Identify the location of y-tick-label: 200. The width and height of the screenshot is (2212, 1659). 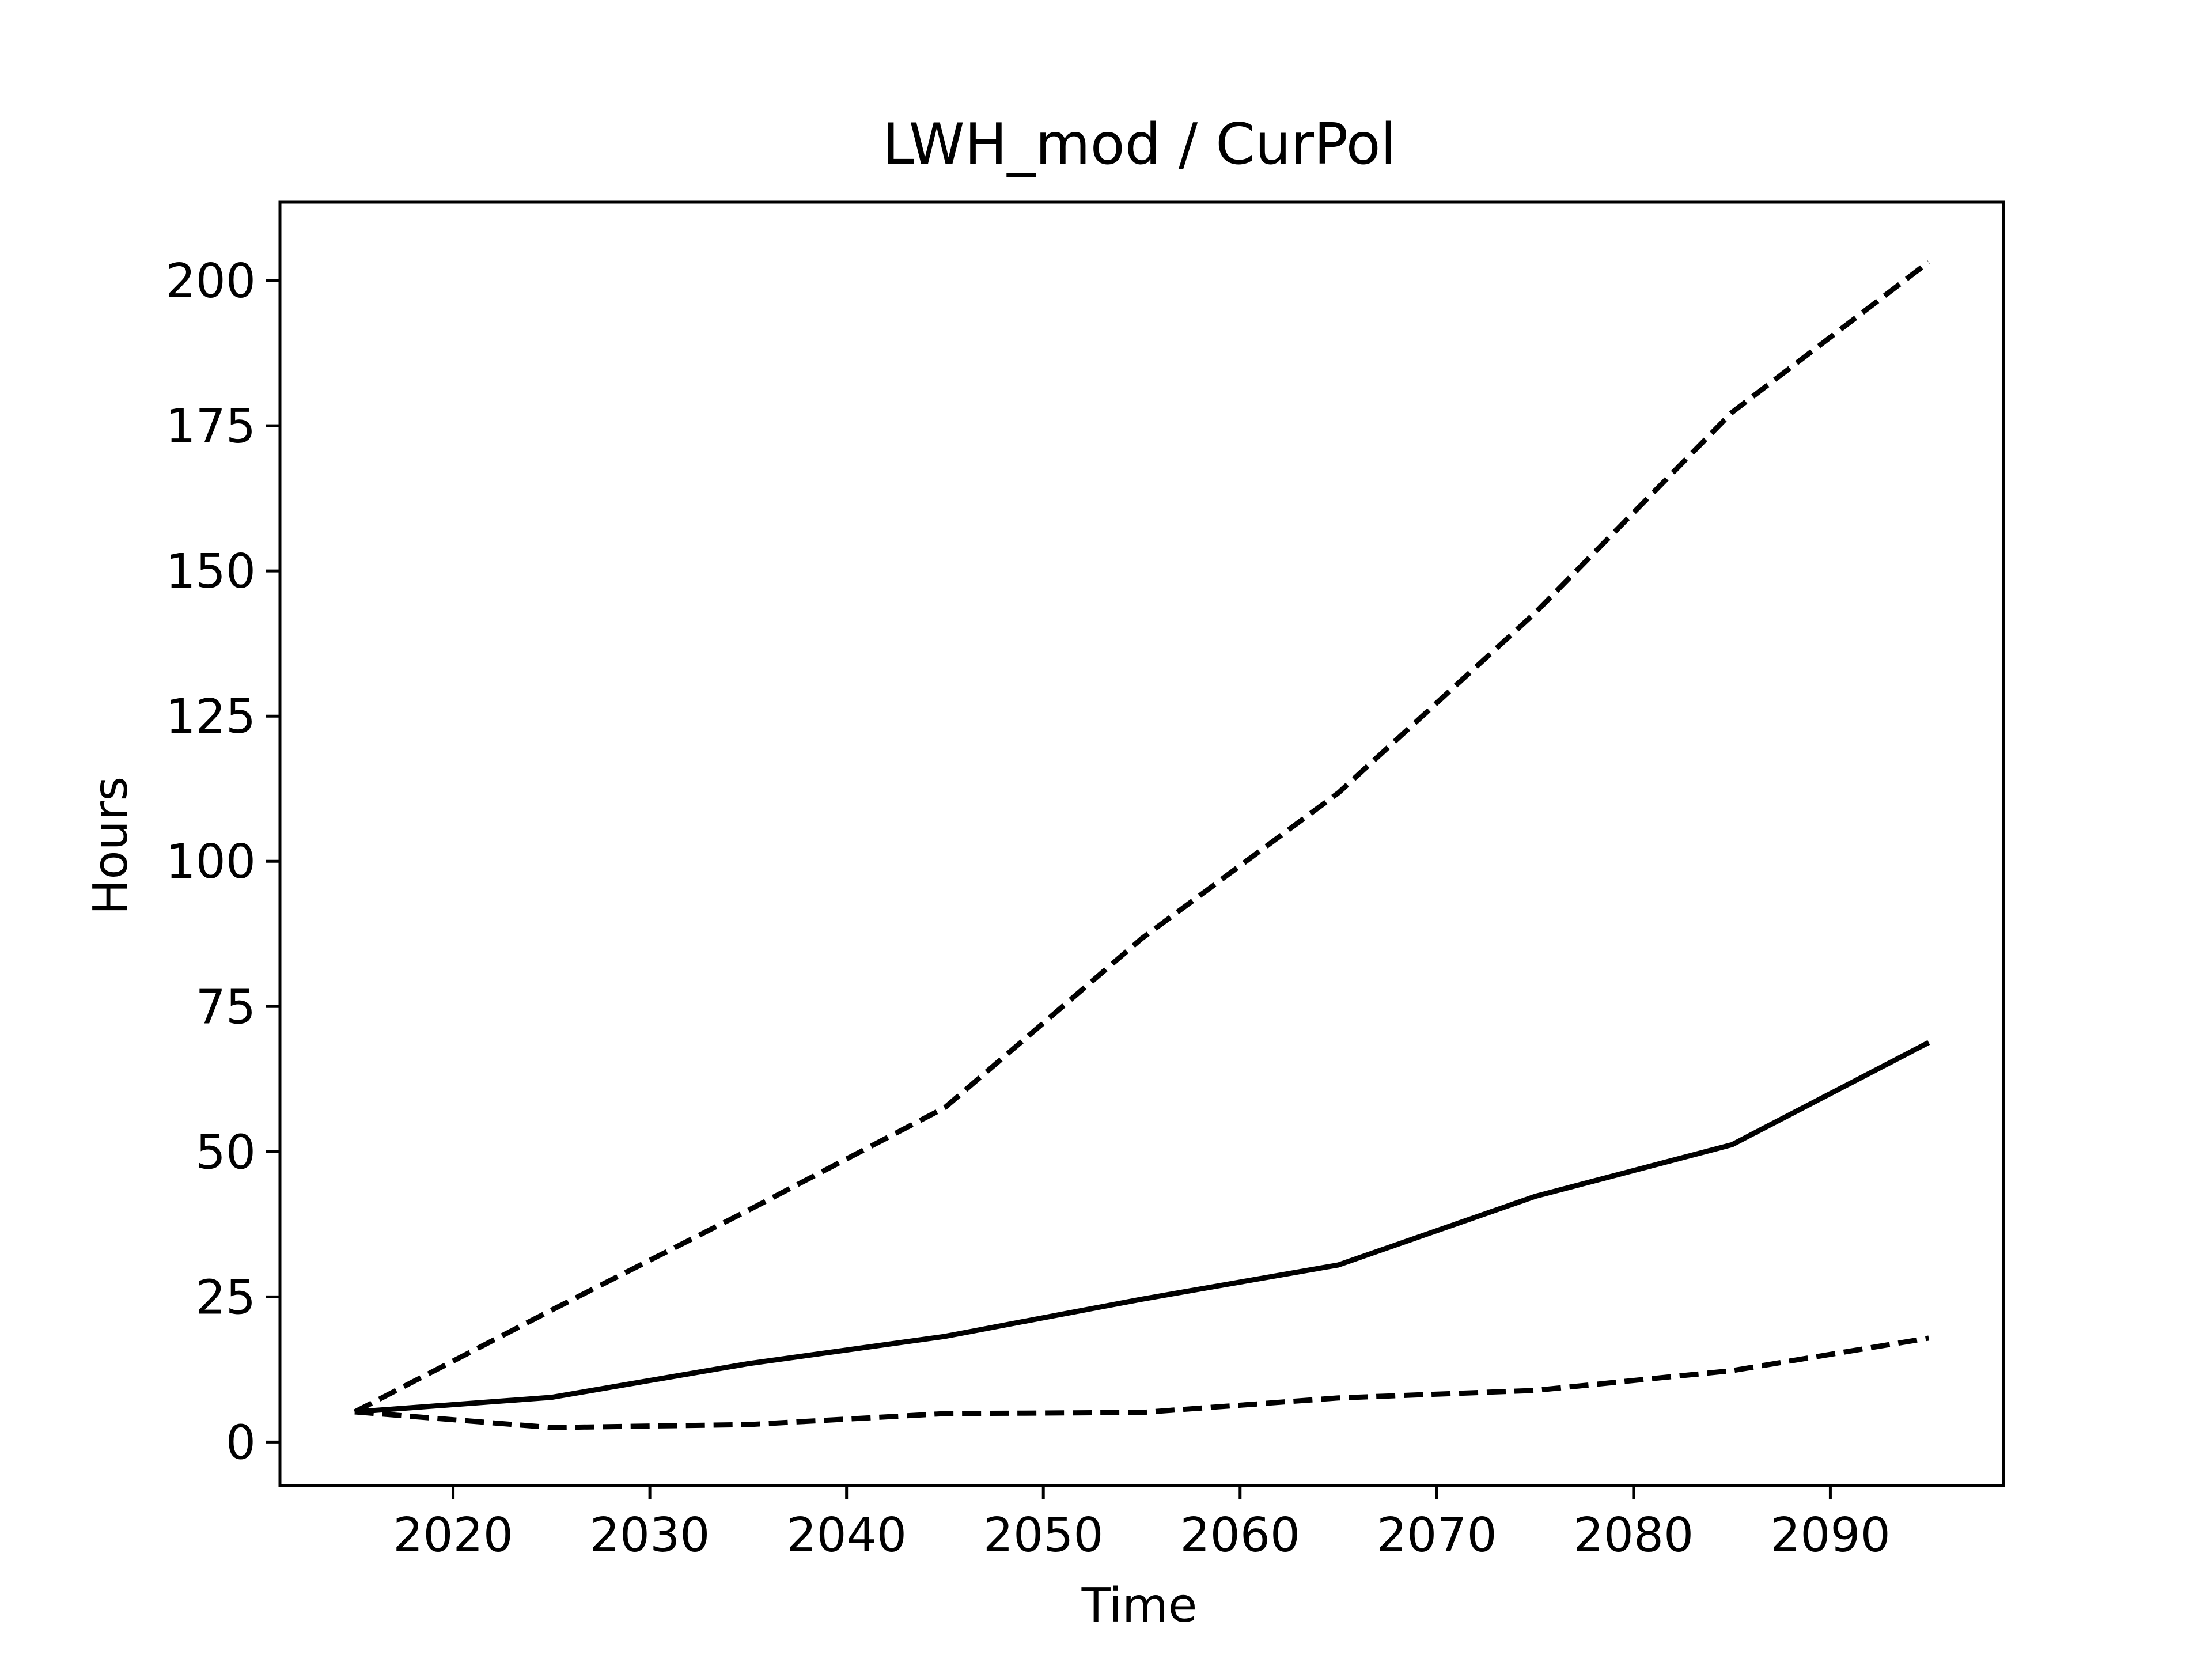
(210, 281).